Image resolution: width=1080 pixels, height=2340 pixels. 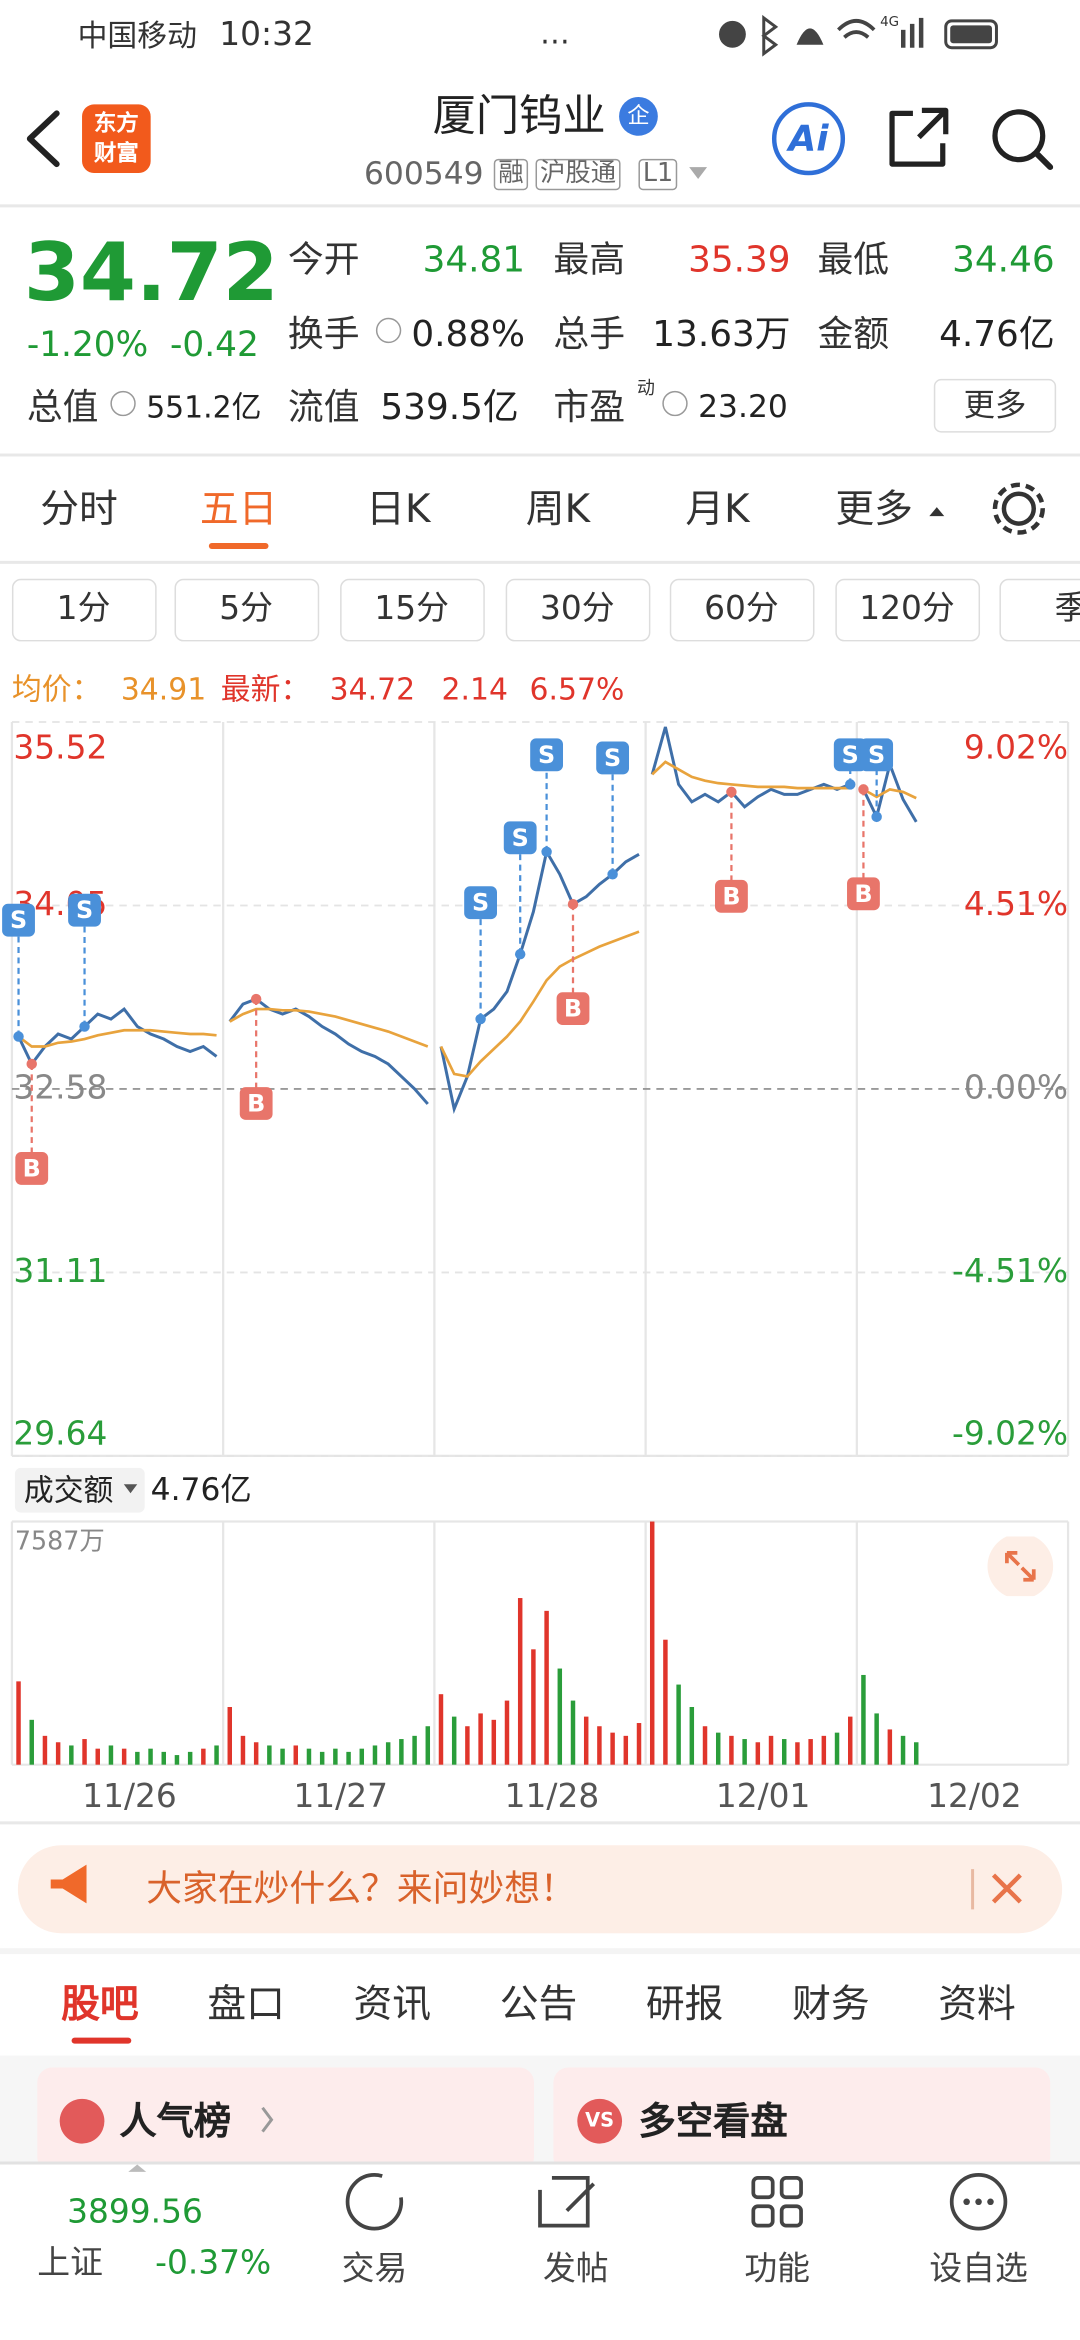 What do you see at coordinates (539, 1004) in the screenshot?
I see `average-line` at bounding box center [539, 1004].